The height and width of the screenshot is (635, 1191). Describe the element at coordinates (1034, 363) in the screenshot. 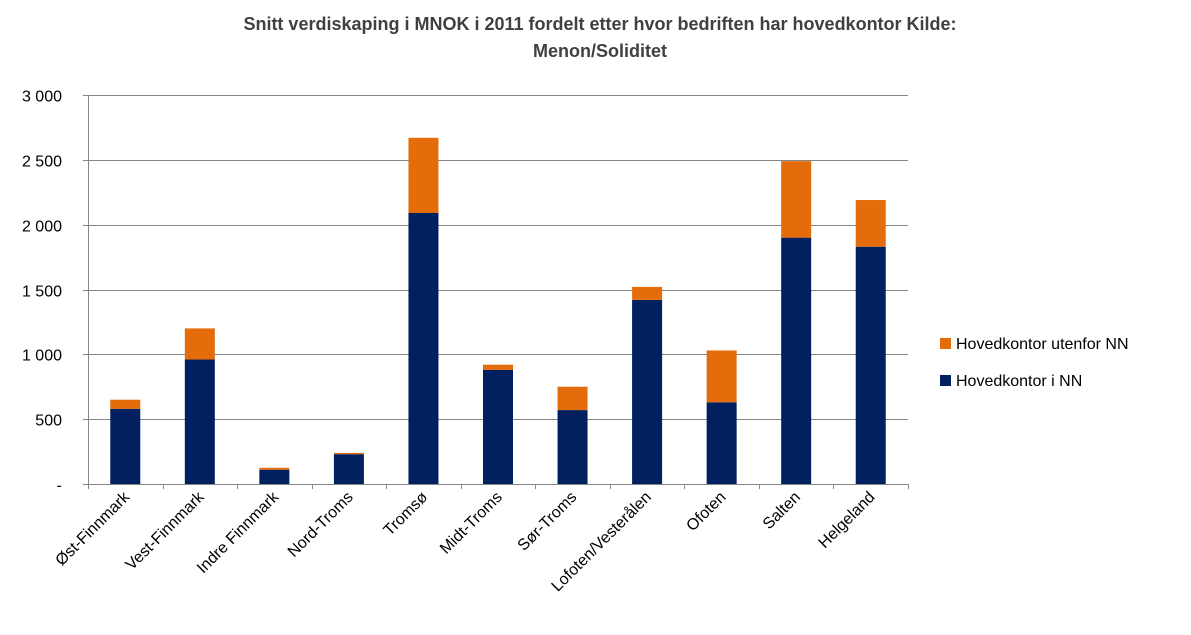

I see `legend: Hovedkontor utenfor NN Hovedkontor i NN` at that location.